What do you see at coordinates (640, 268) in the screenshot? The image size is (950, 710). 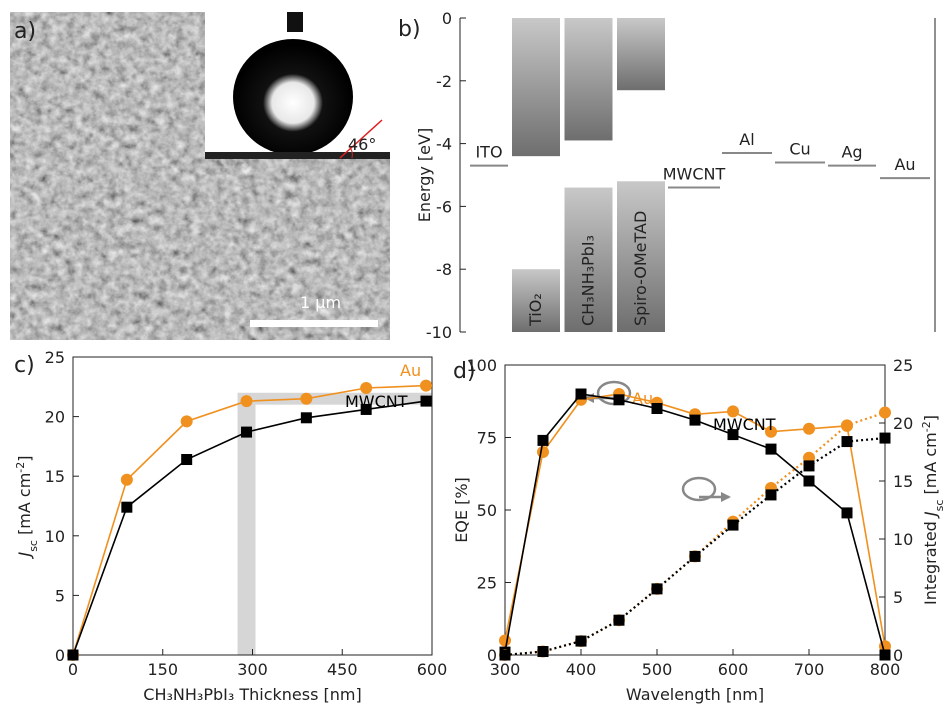 I see `material-label: Spiro-OMeTAD` at bounding box center [640, 268].